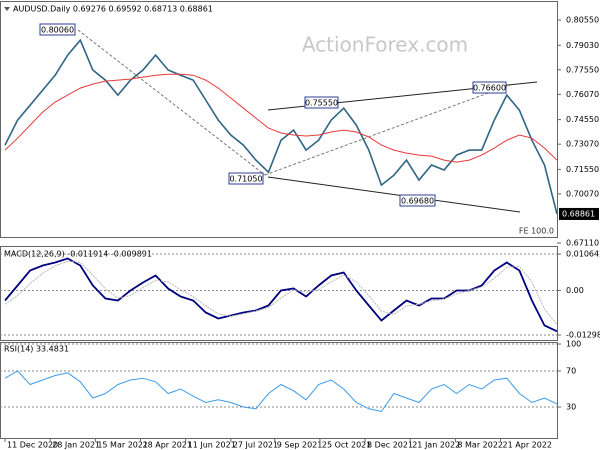 The image size is (600, 450). I want to click on y-tick-label: 0.00, so click(575, 290).